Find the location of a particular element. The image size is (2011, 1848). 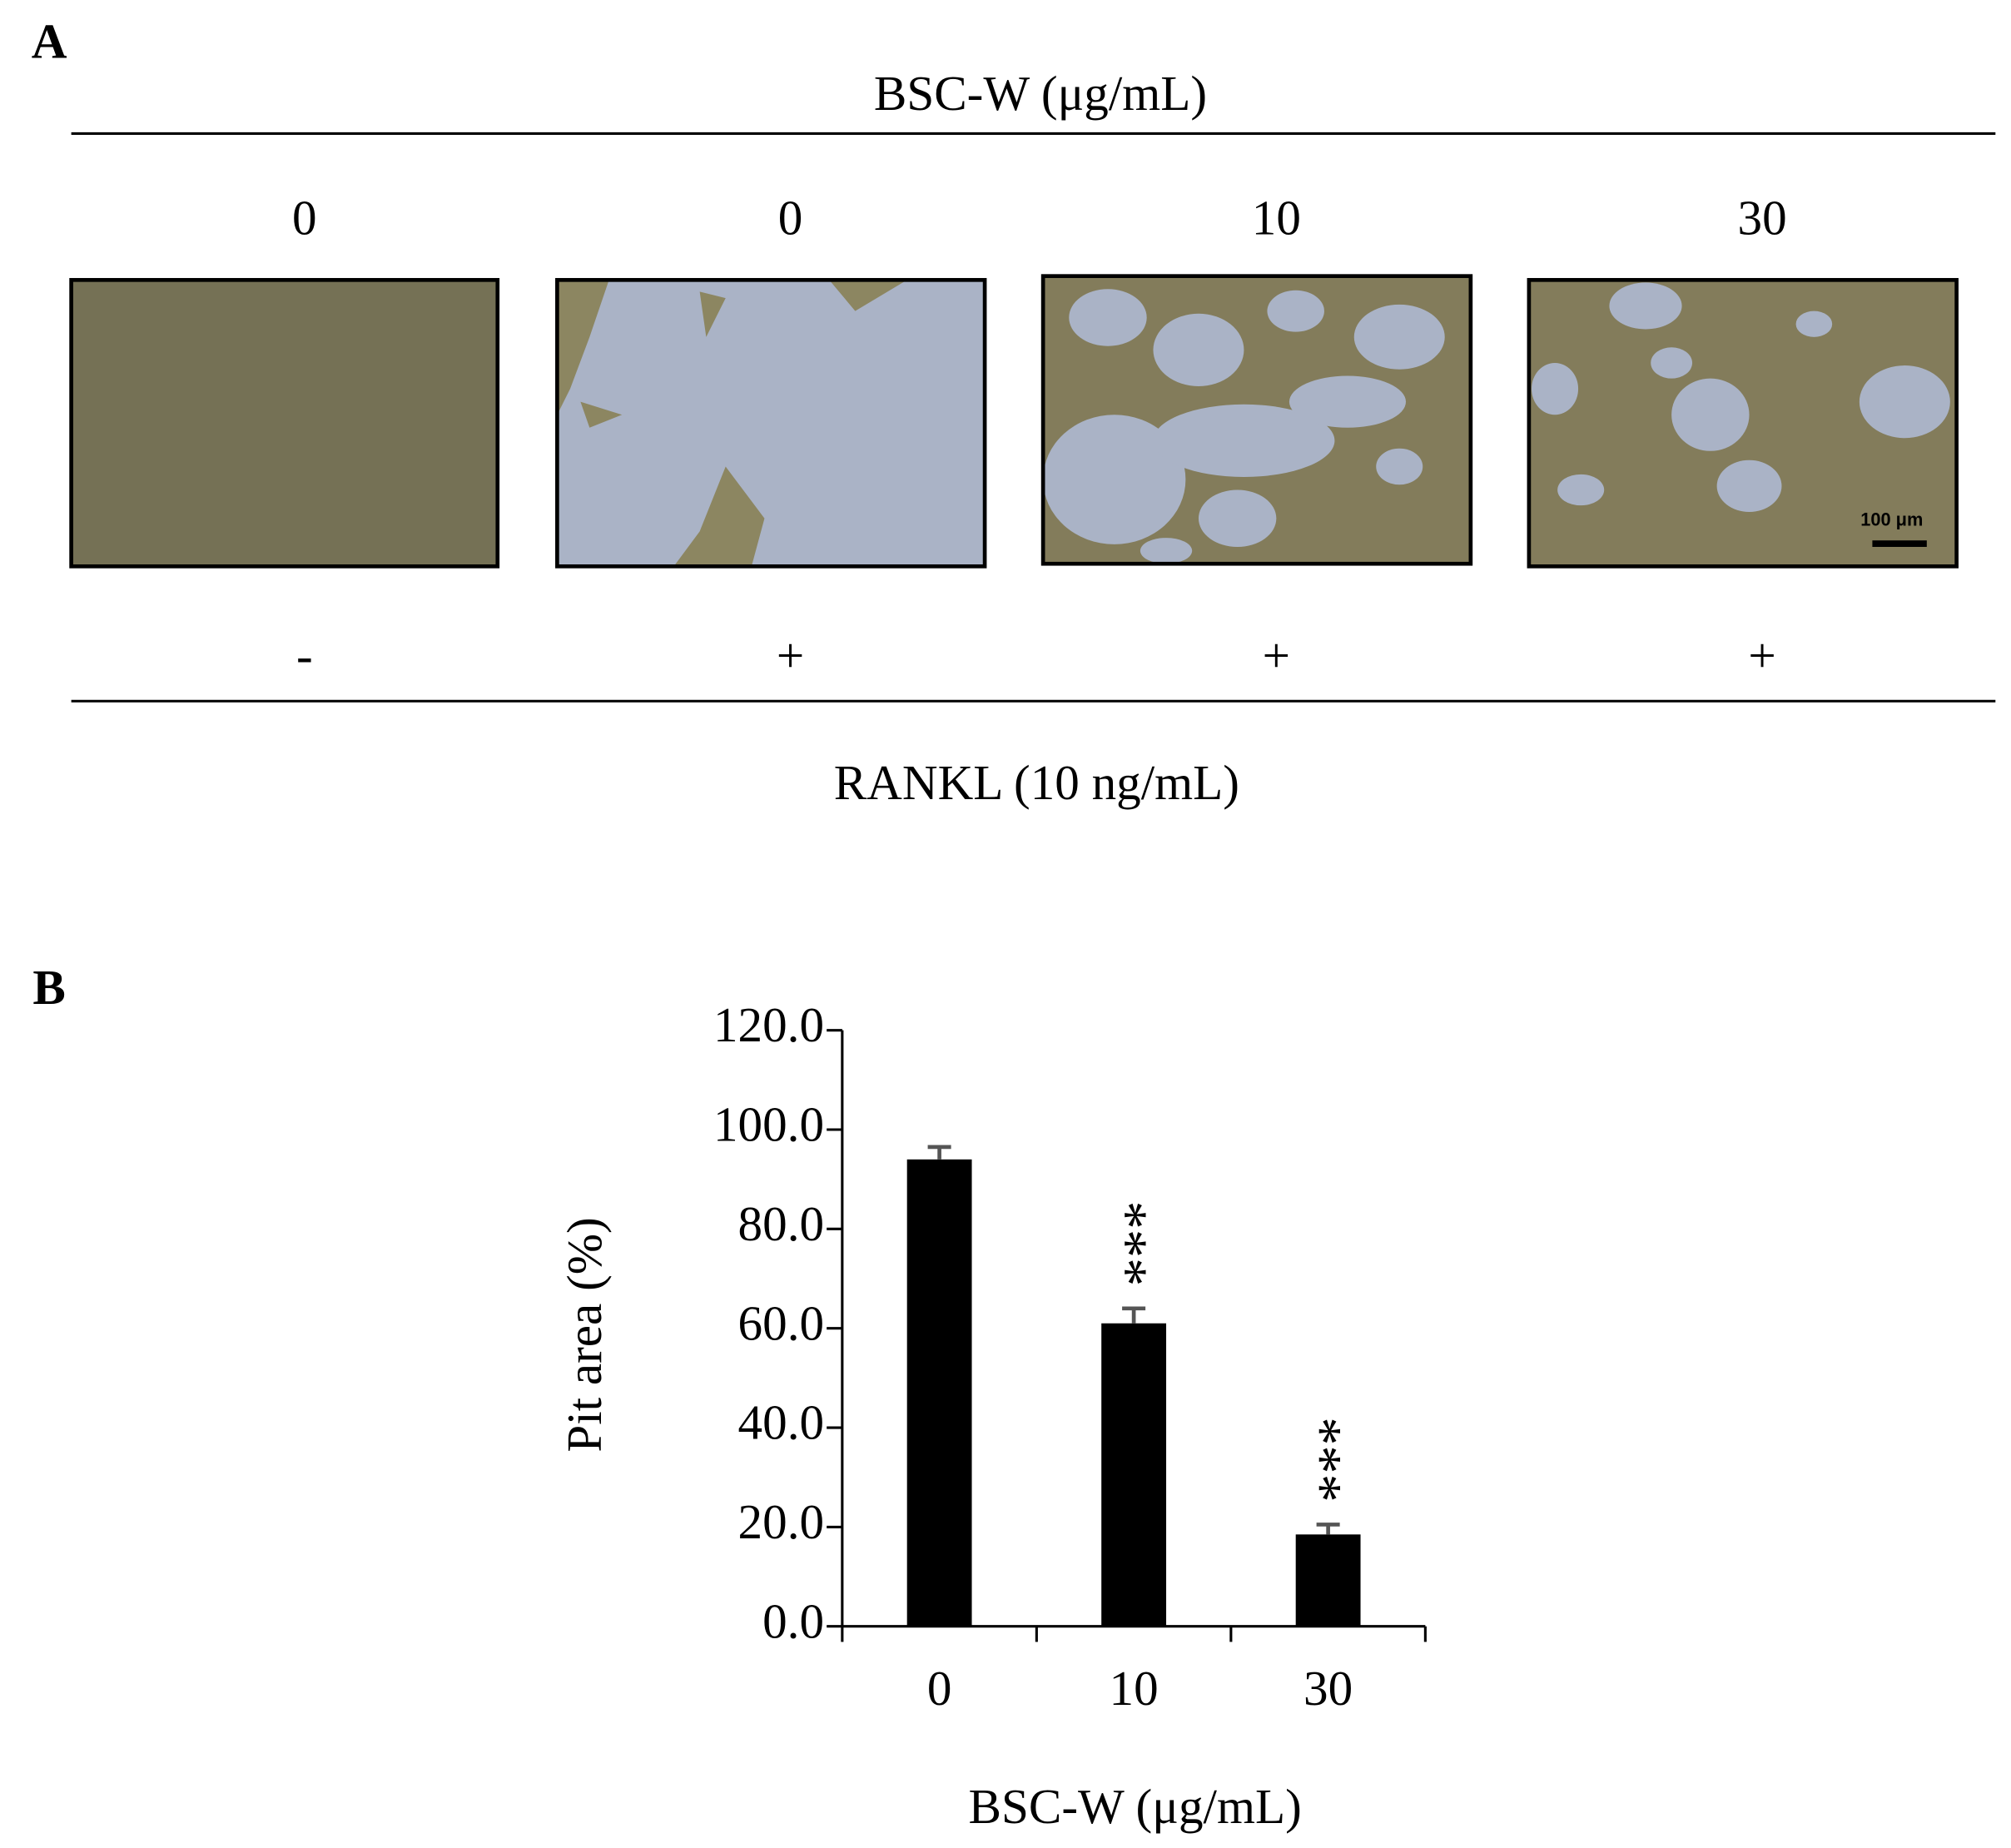

y-tick-label: 0.0 is located at coordinates (793, 1621).